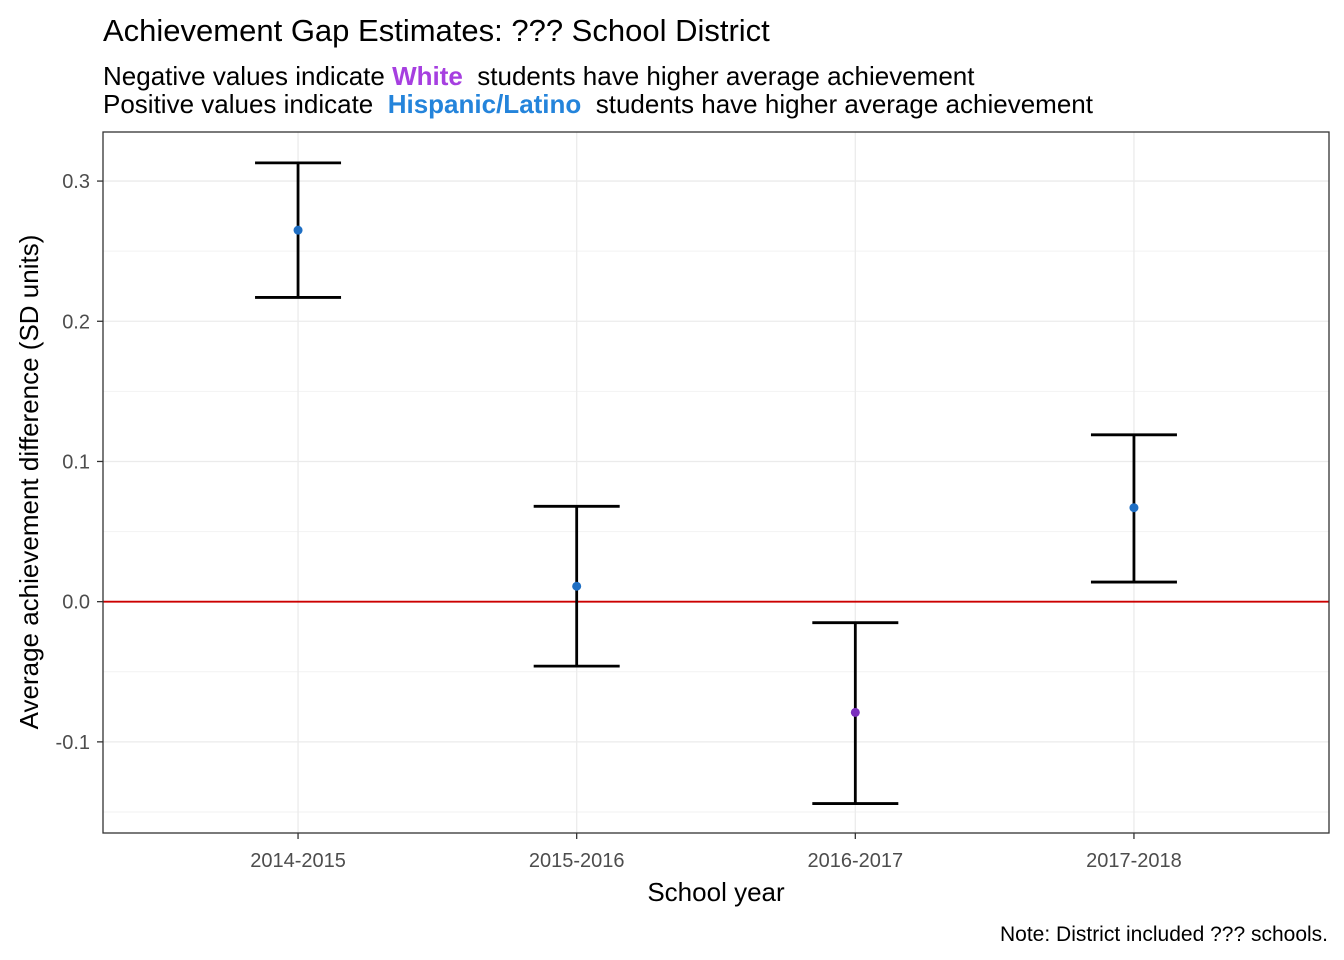  Describe the element at coordinates (298, 861) in the screenshot. I see `x-tick-label: 2014-2015` at that location.